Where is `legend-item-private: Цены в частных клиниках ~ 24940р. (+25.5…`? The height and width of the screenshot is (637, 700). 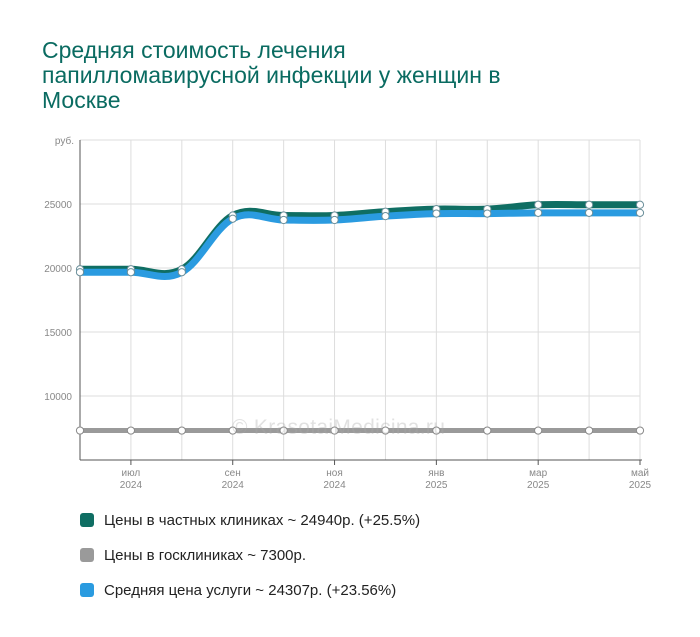 legend-item-private: Цены в частных клиниках ~ 24940р. (+25.5… is located at coordinates (250, 520).